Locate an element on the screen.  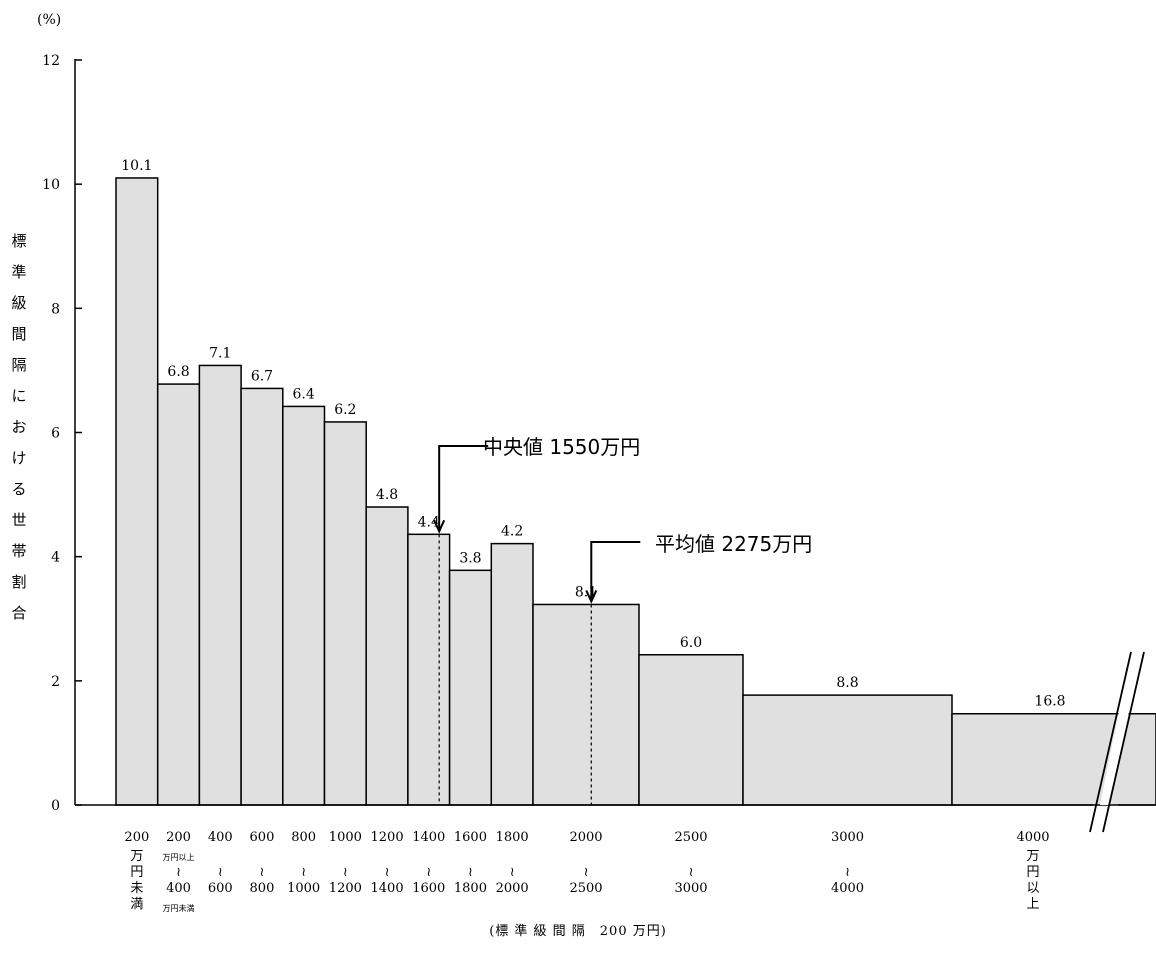
y-unit-label: (%) is located at coordinates (49, 20).